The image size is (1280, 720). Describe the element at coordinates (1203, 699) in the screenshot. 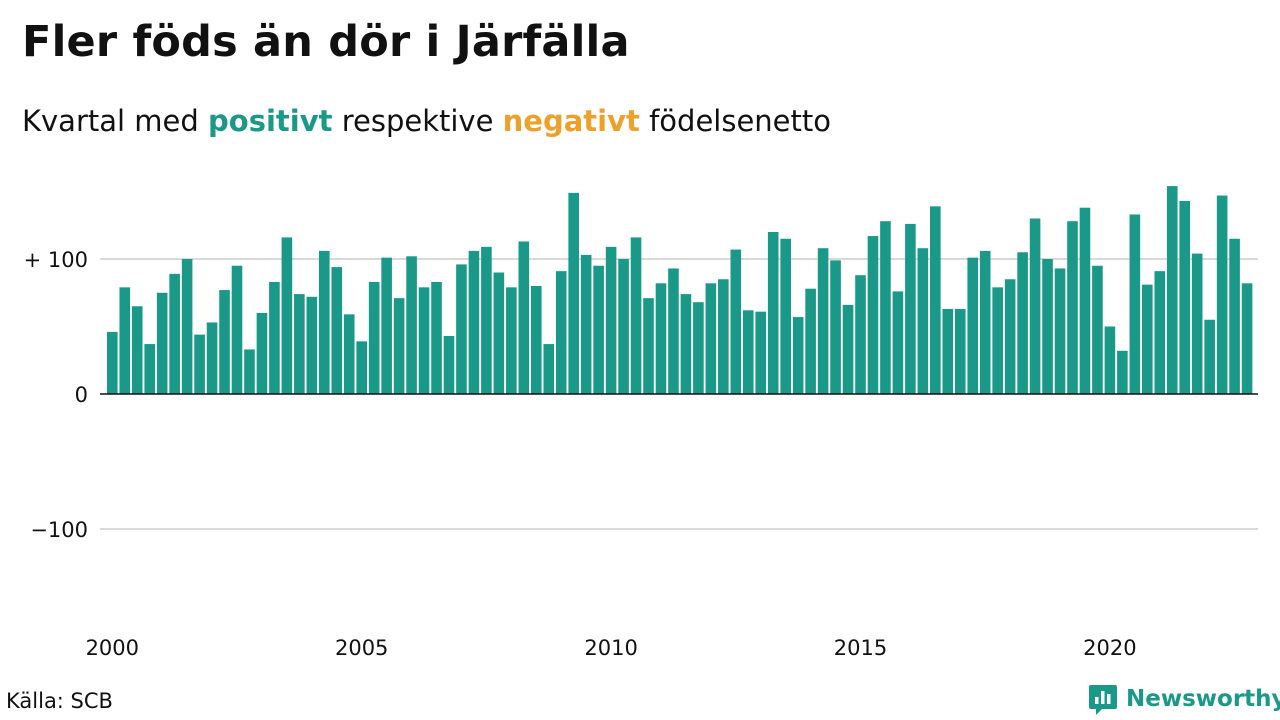

I see `brand-name: Newsworthy` at that location.